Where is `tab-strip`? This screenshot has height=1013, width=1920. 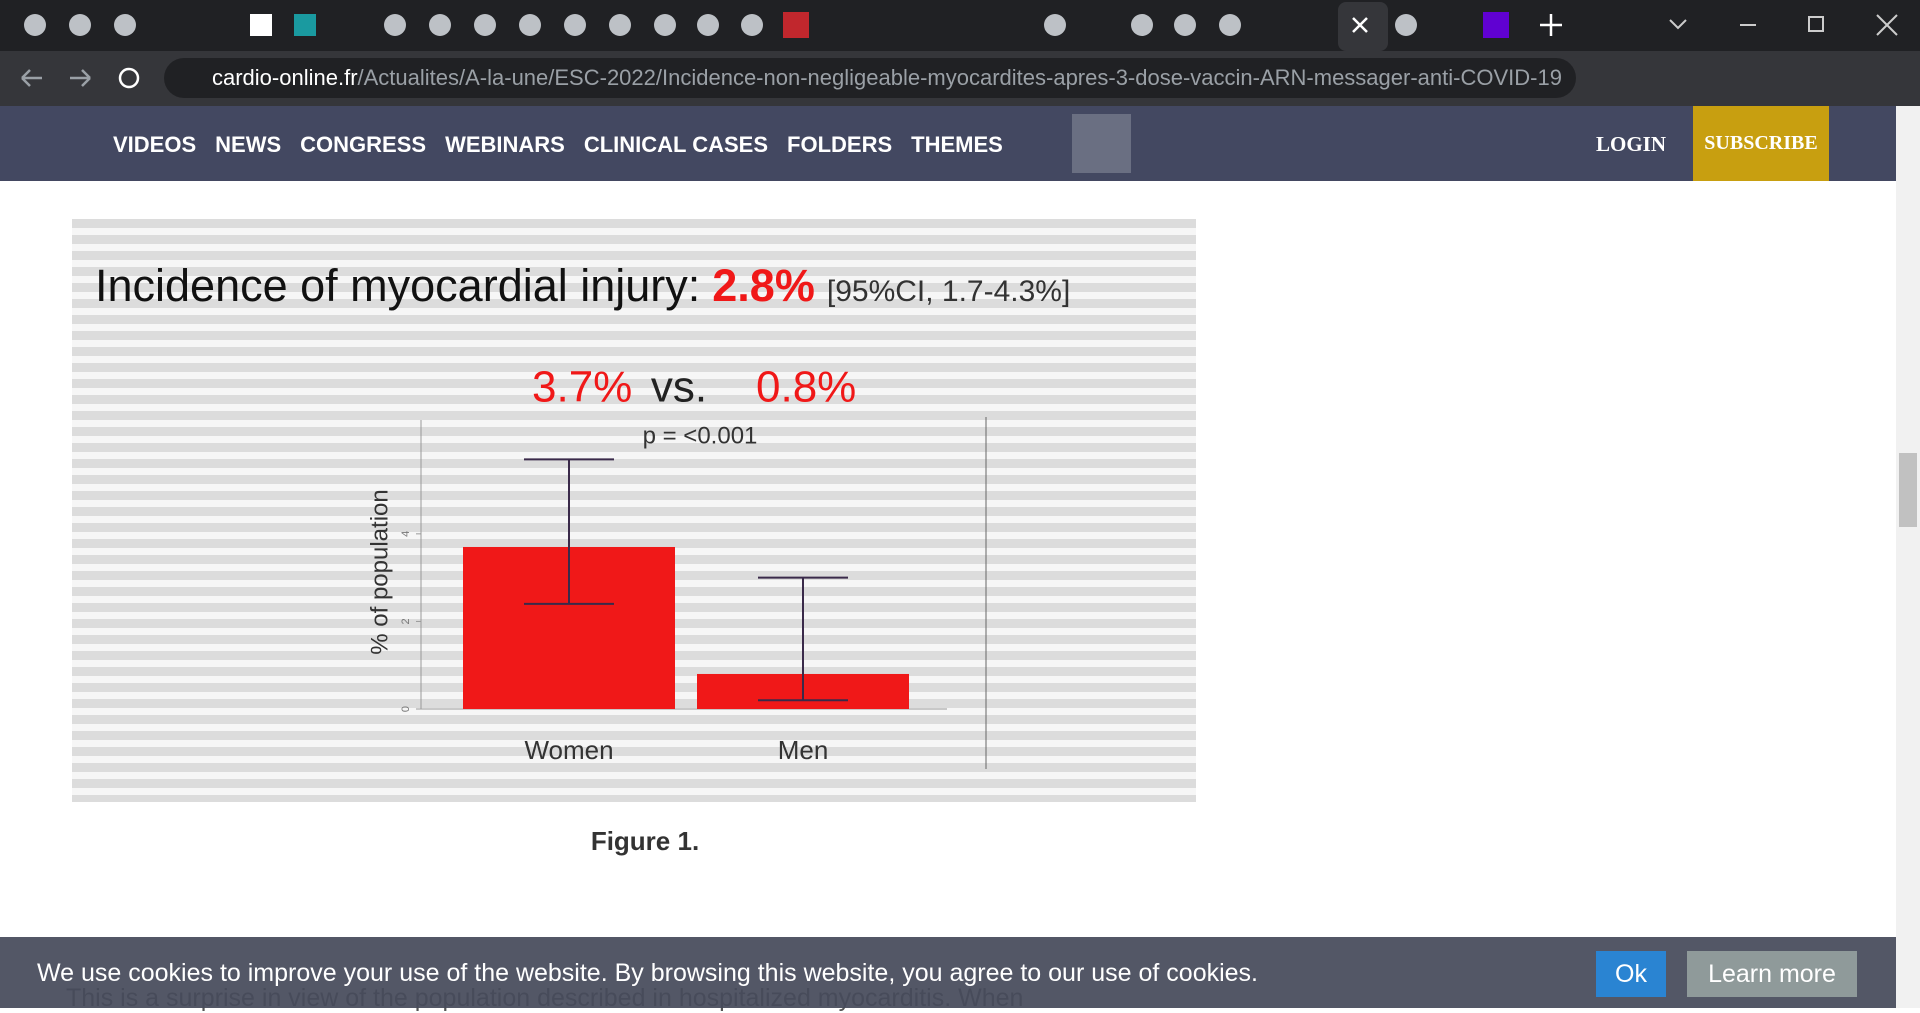
tab-strip is located at coordinates (960, 25).